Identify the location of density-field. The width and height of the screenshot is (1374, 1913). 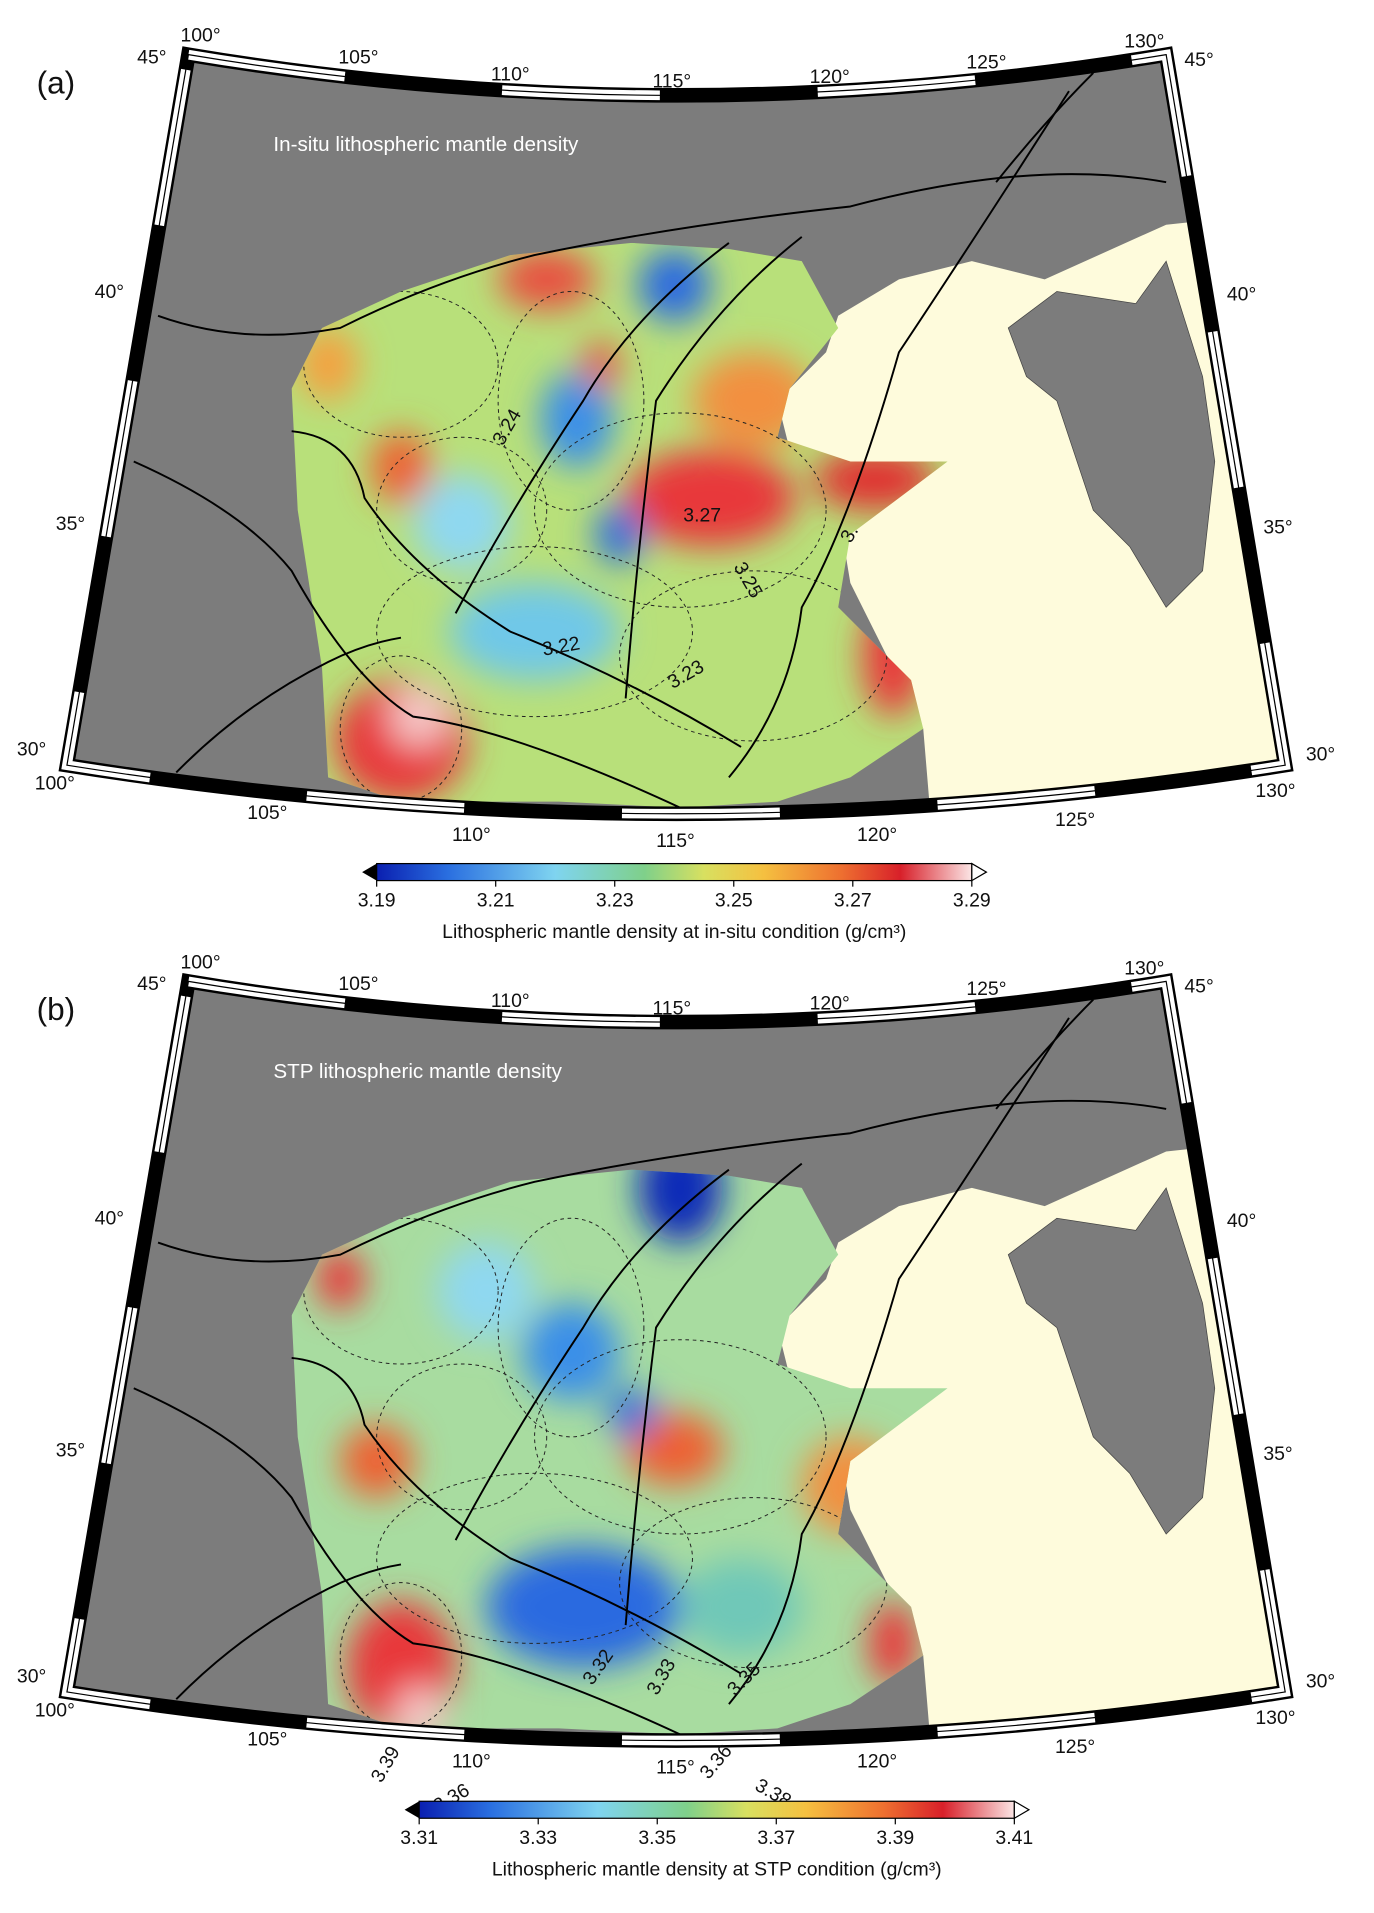
(619, 525).